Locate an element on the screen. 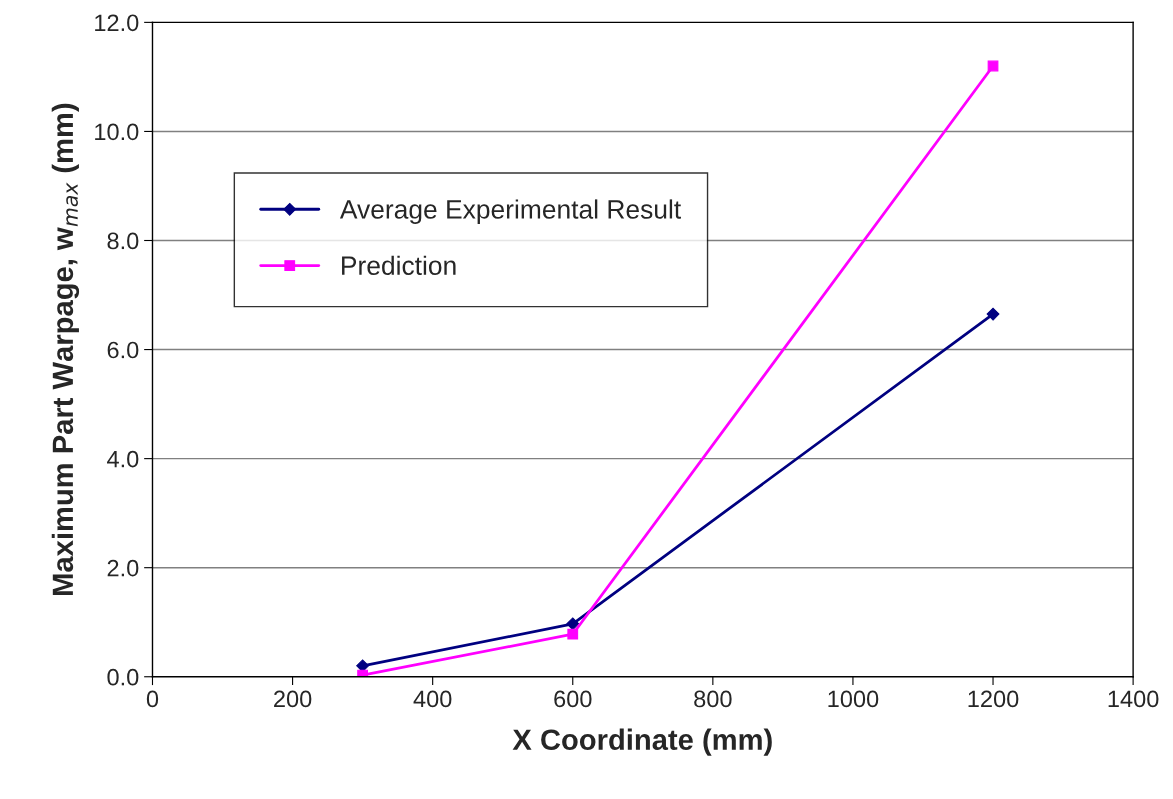 This screenshot has height=799, width=1173. y-tick-label: 2.0 is located at coordinates (123, 568).